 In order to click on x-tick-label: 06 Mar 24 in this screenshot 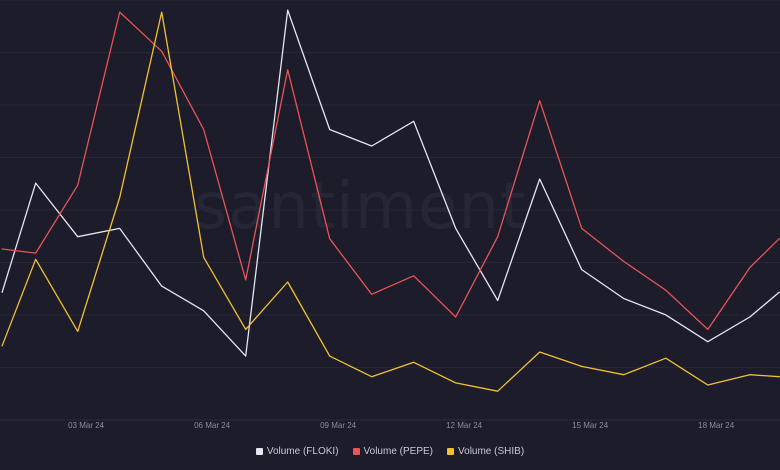, I will do `click(212, 425)`.